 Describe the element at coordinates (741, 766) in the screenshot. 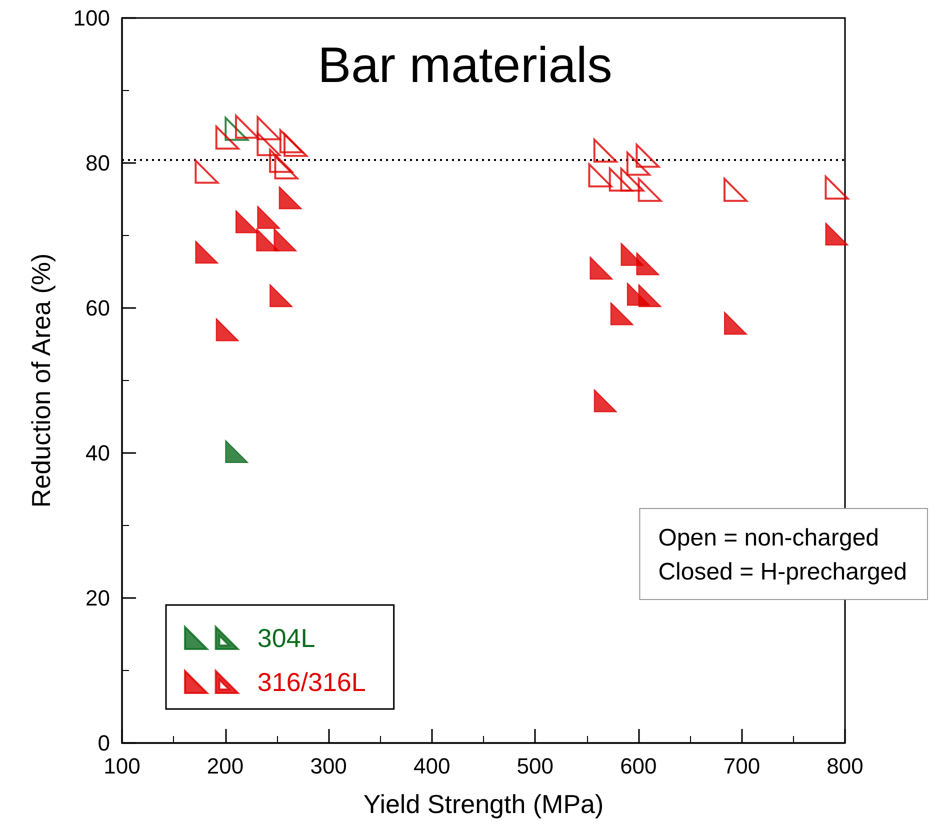

I see `x-tick-label: 700` at that location.